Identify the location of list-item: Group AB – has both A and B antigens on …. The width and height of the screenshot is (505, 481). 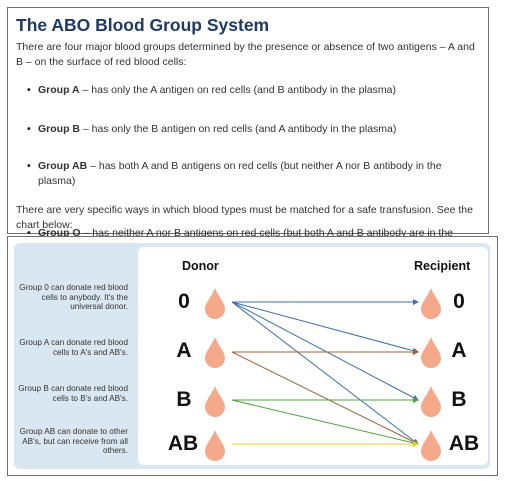
(251, 173).